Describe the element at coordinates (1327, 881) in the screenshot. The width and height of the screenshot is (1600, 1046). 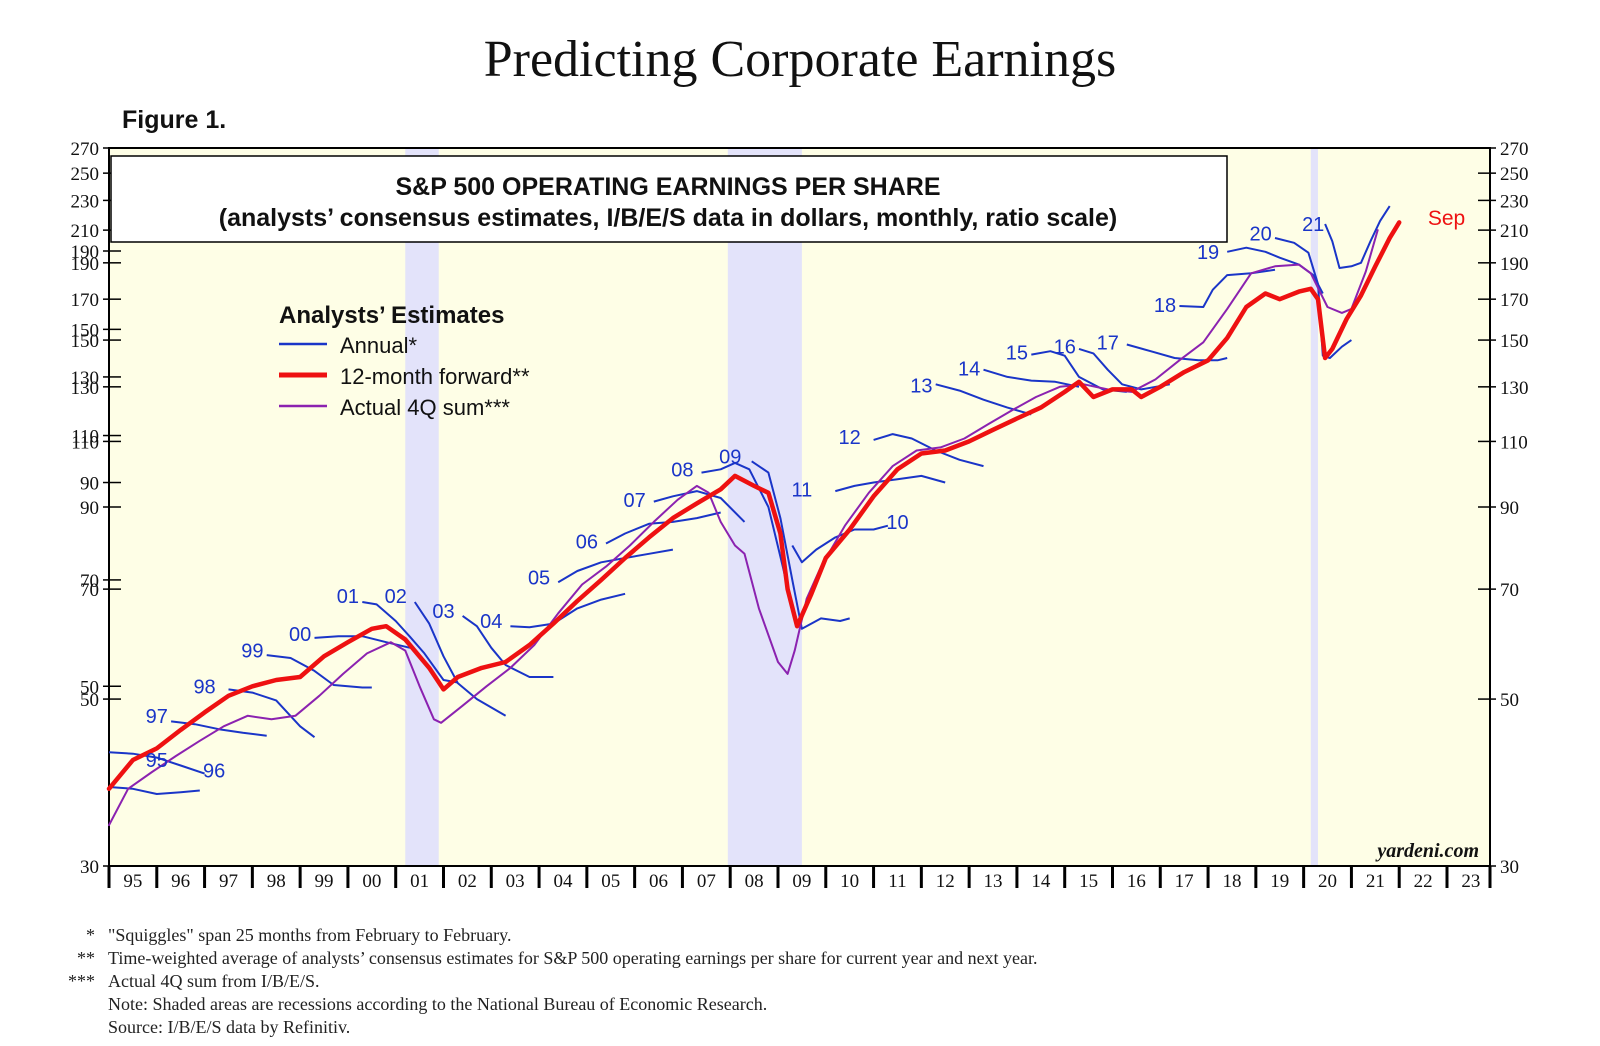
I see `x-tick-label: 20` at that location.